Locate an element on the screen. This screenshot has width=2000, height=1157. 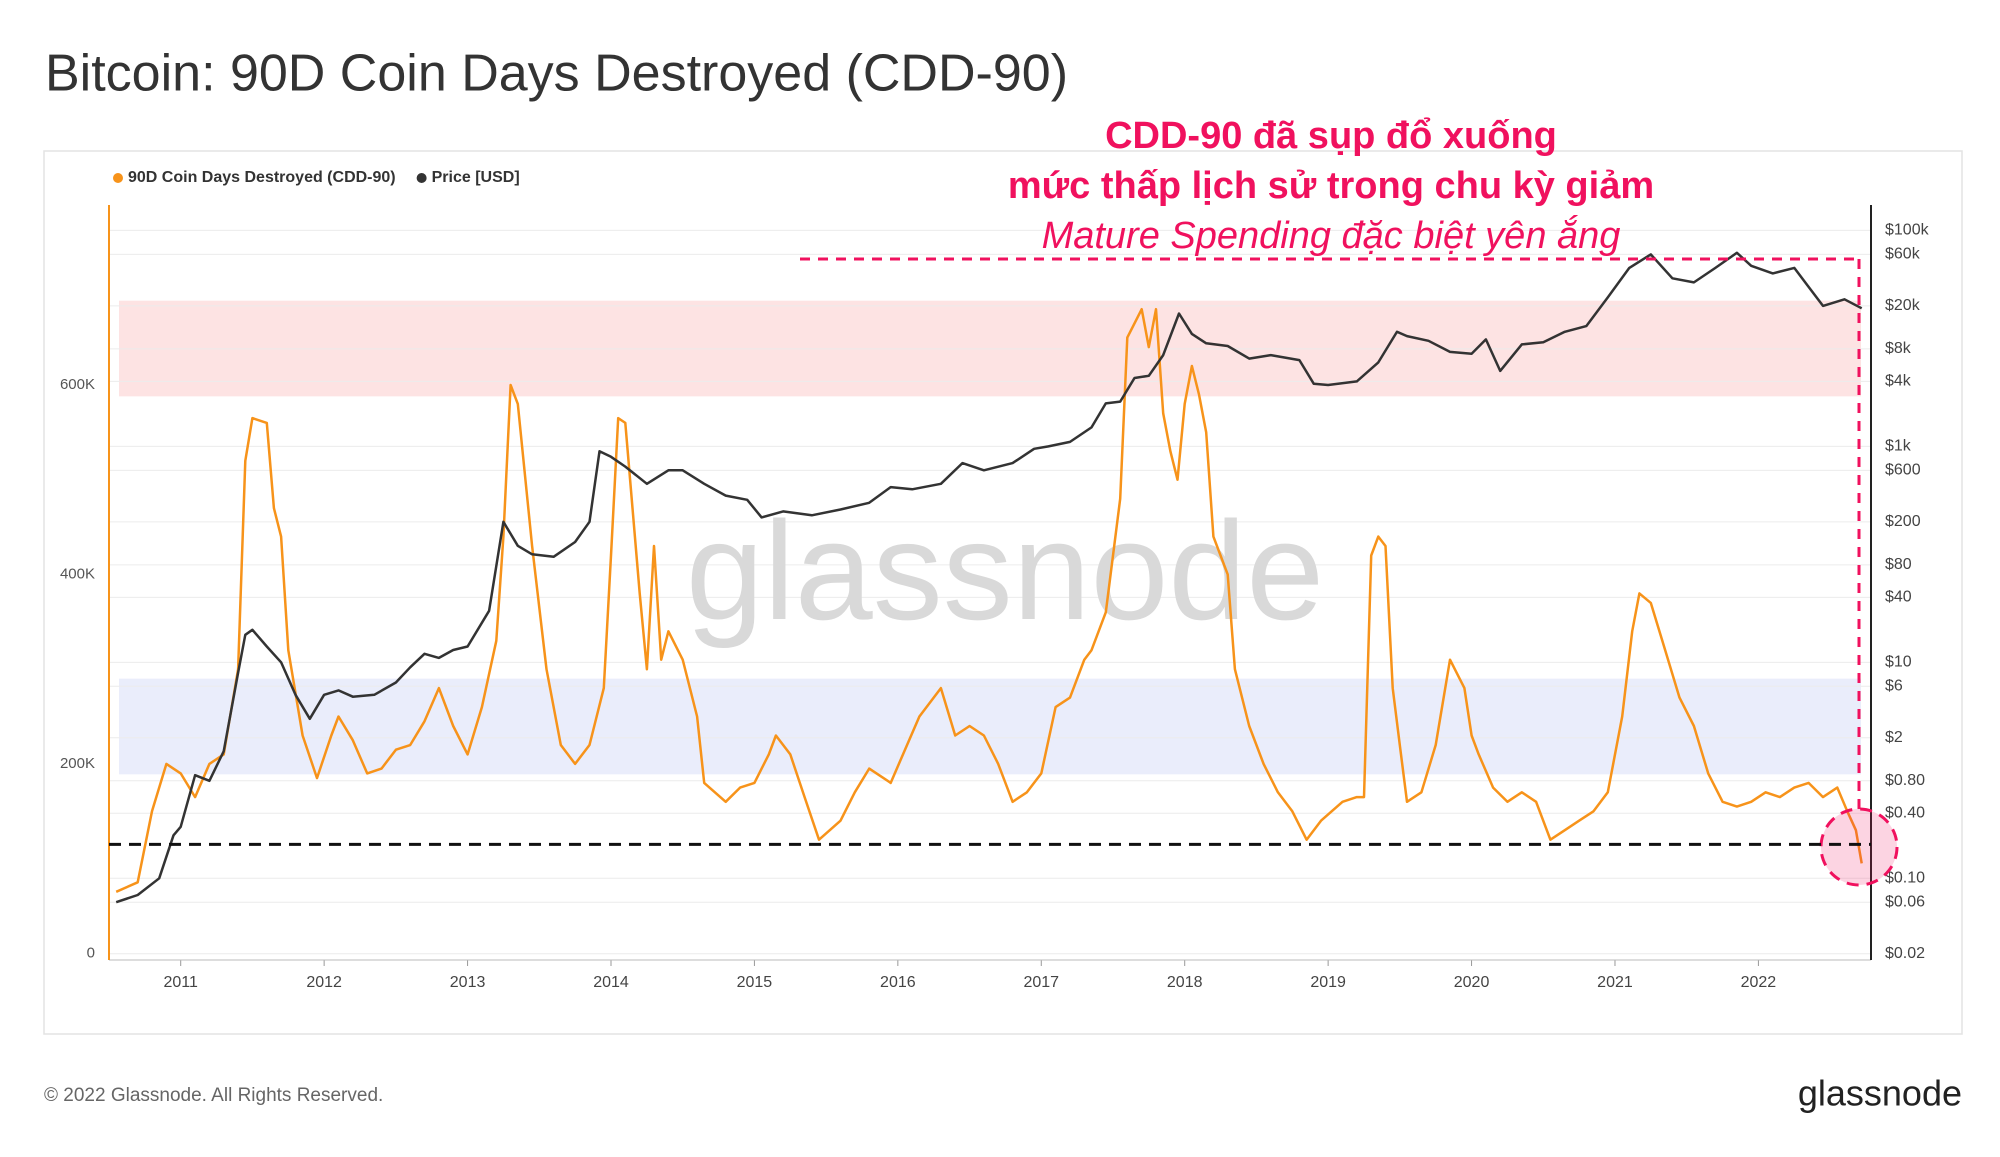
y2-tick-label: $4k is located at coordinates (1898, 381).